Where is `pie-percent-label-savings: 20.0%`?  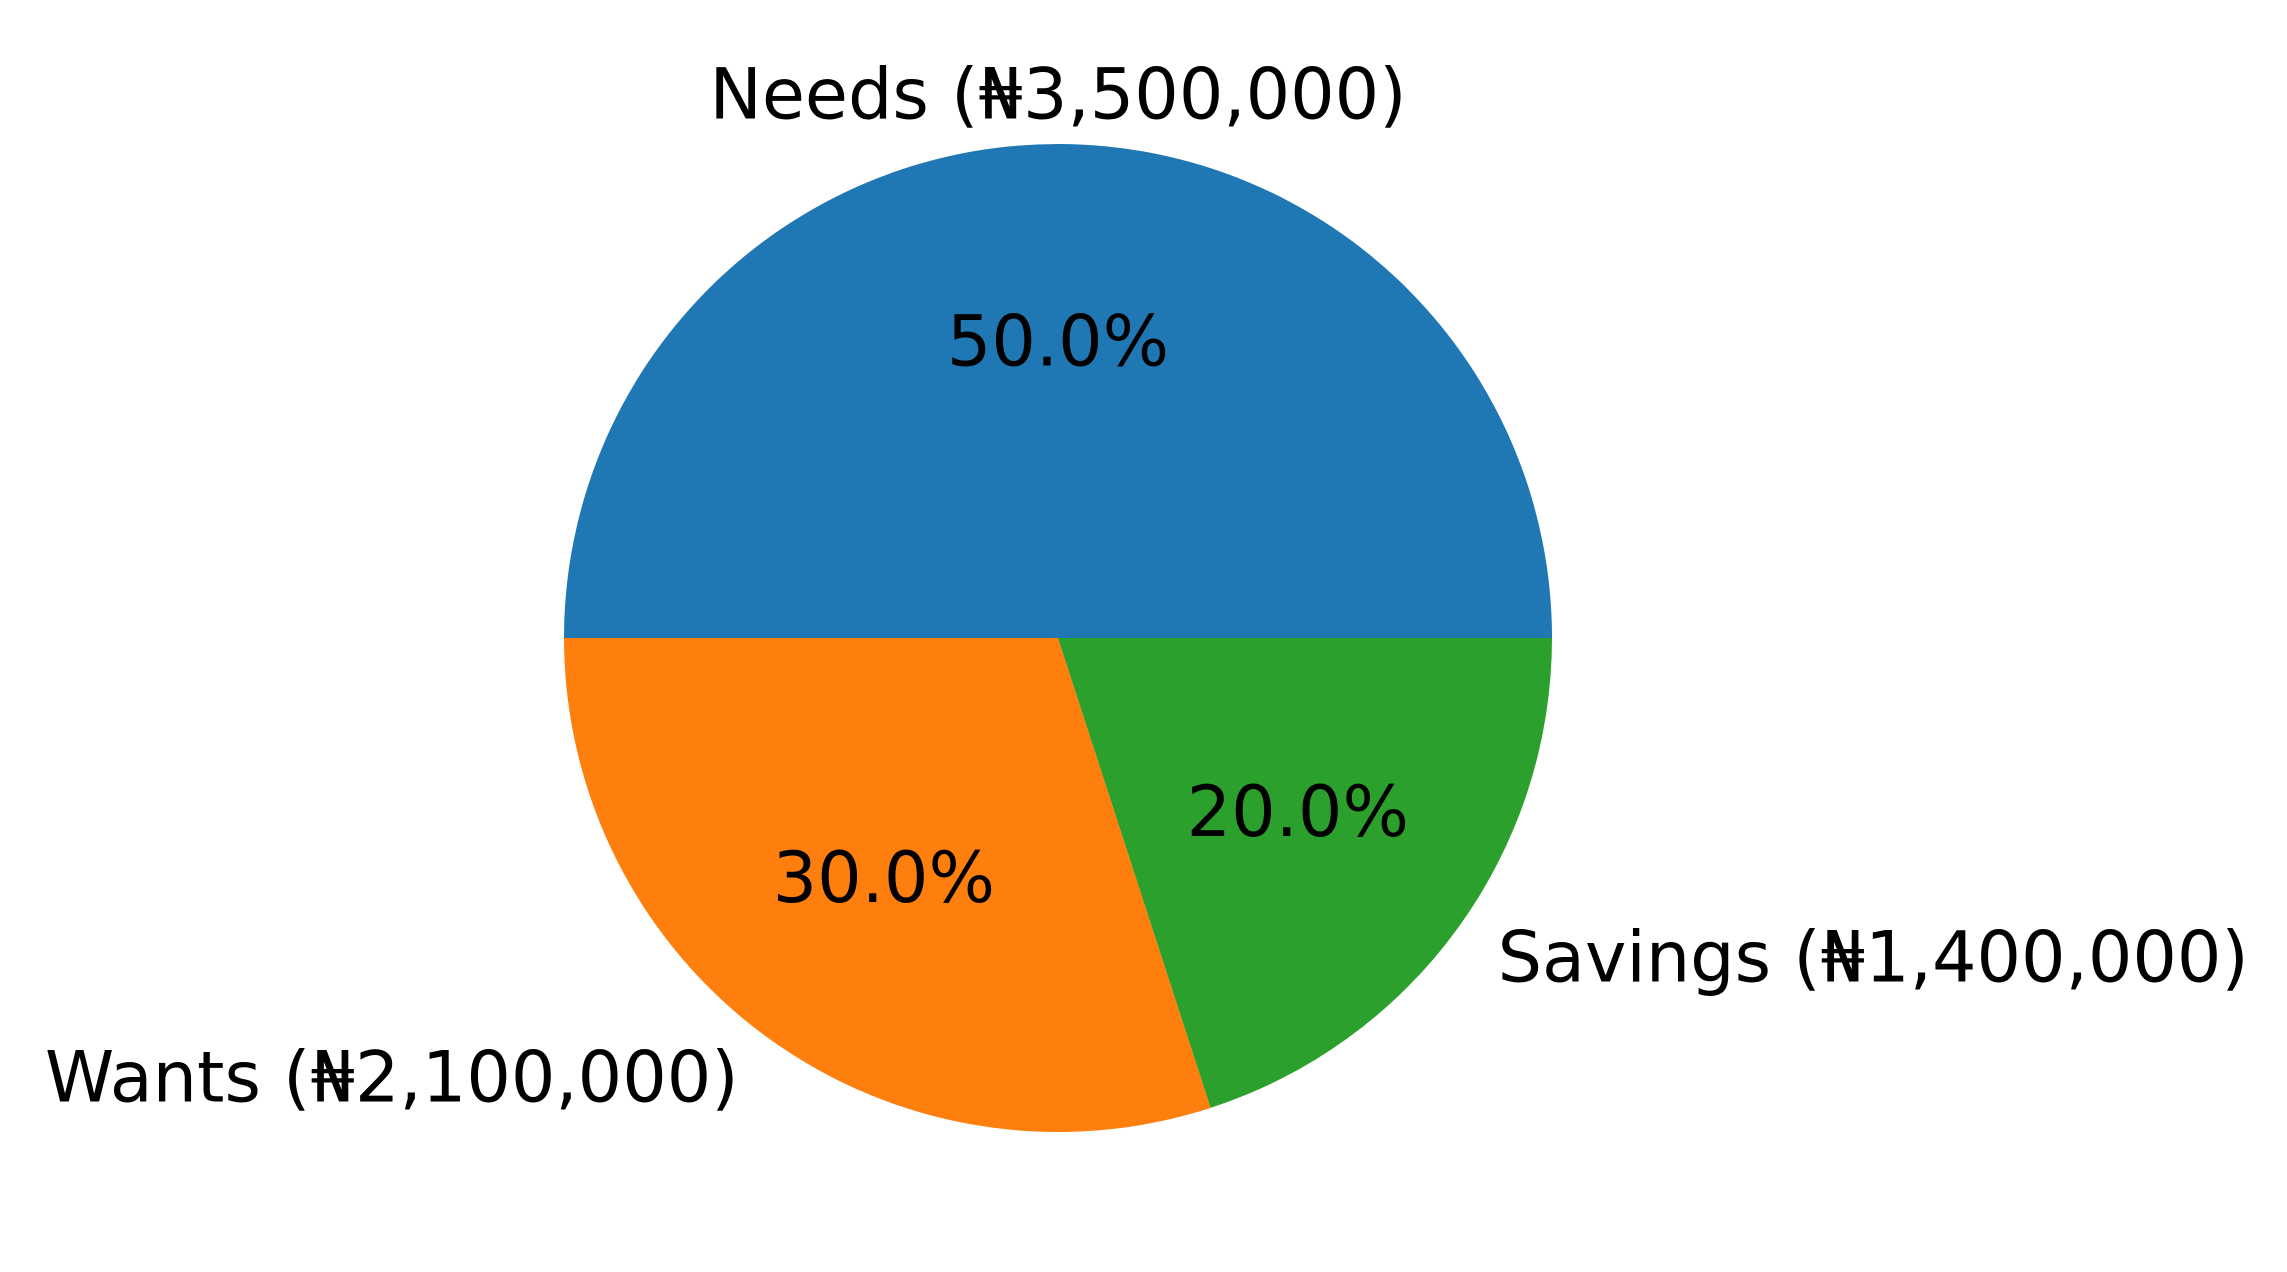
pie-percent-label-savings: 20.0% is located at coordinates (1298, 812).